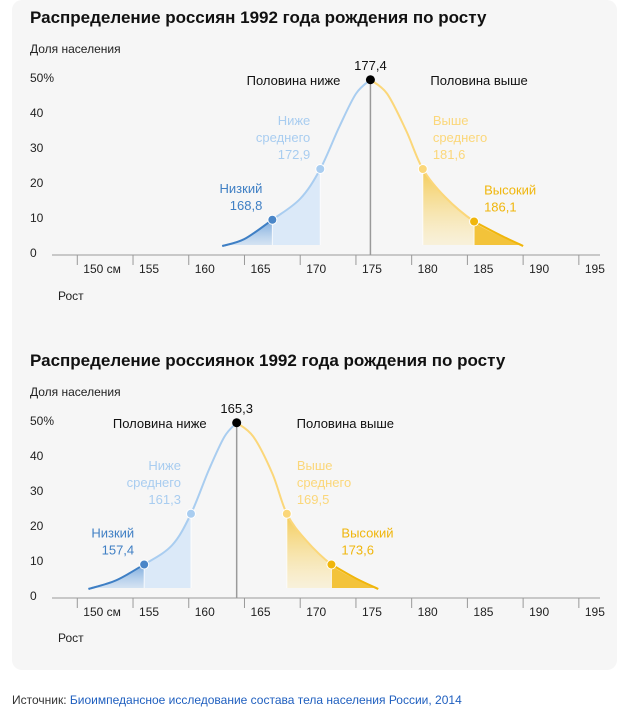  What do you see at coordinates (39, 700) in the screenshot?
I see `source-label: Источник:` at bounding box center [39, 700].